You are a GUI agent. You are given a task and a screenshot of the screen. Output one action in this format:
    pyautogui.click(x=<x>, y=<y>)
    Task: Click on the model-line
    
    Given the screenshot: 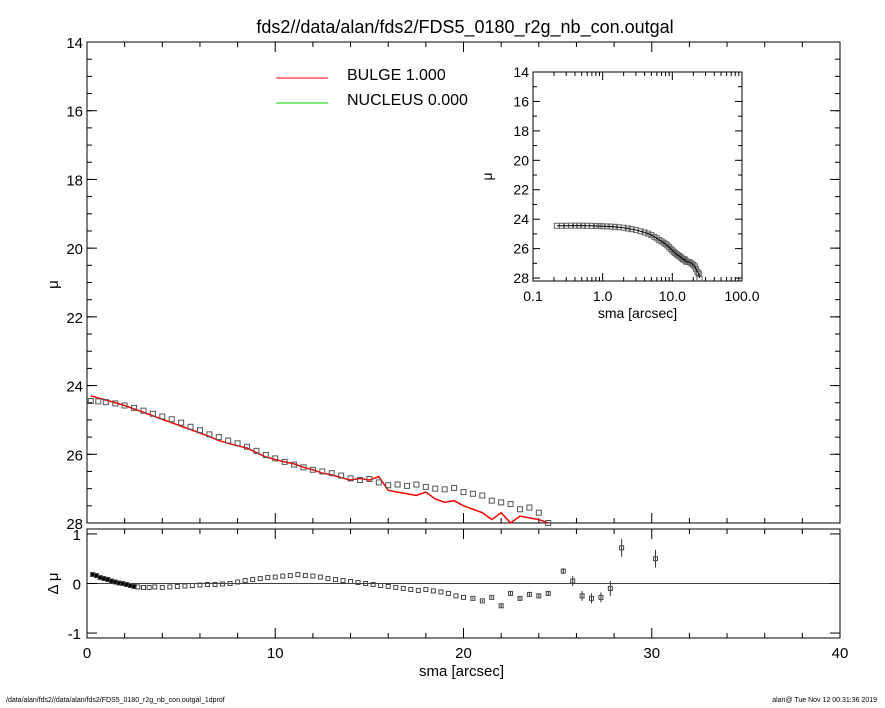 What is the action you would take?
    pyautogui.click(x=628, y=252)
    